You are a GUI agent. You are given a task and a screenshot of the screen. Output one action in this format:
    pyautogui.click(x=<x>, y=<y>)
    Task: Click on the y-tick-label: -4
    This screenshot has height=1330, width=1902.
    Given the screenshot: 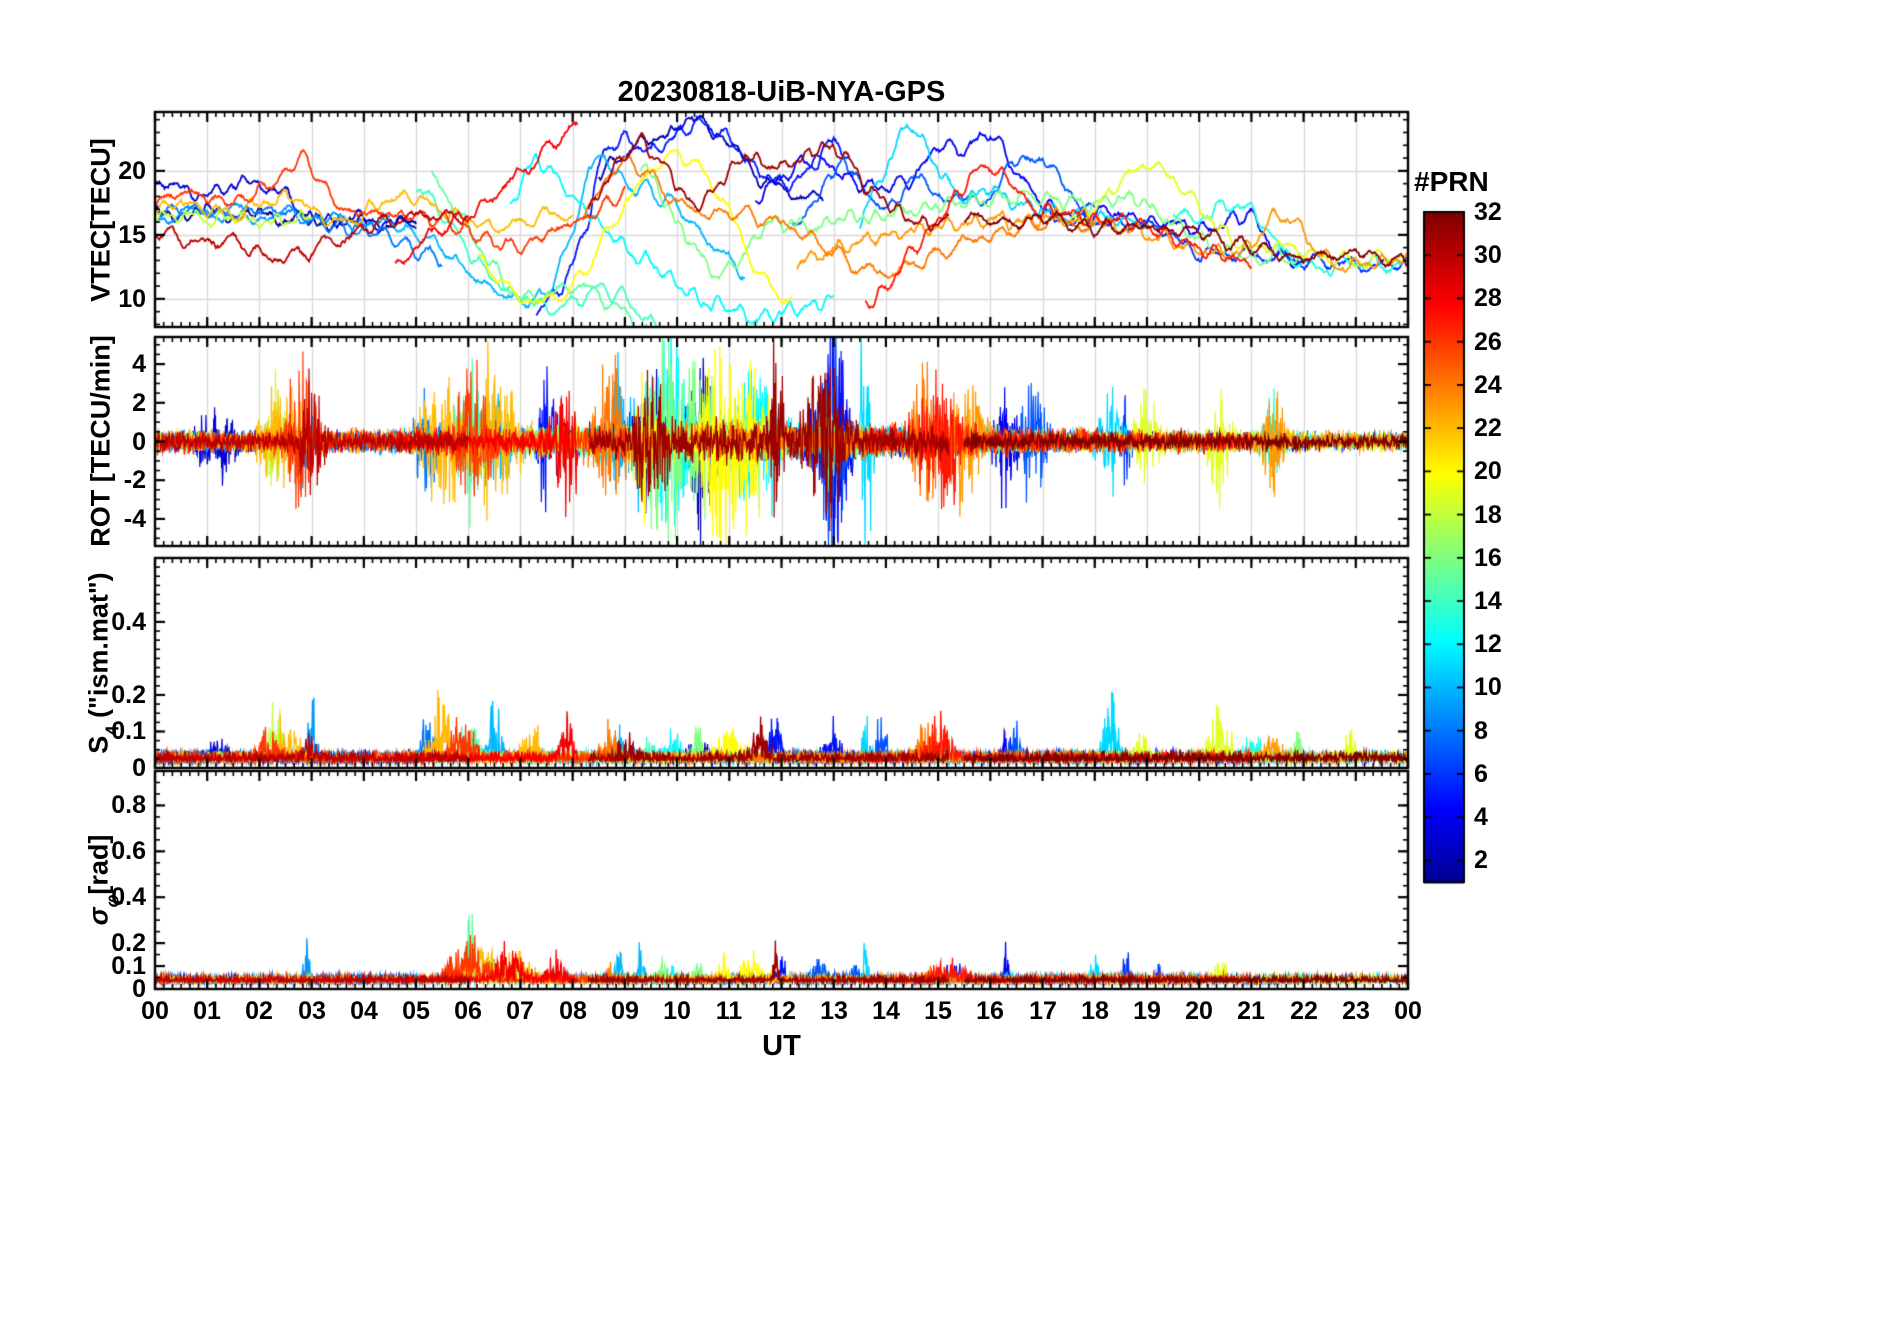 What is the action you would take?
    pyautogui.click(x=134, y=519)
    